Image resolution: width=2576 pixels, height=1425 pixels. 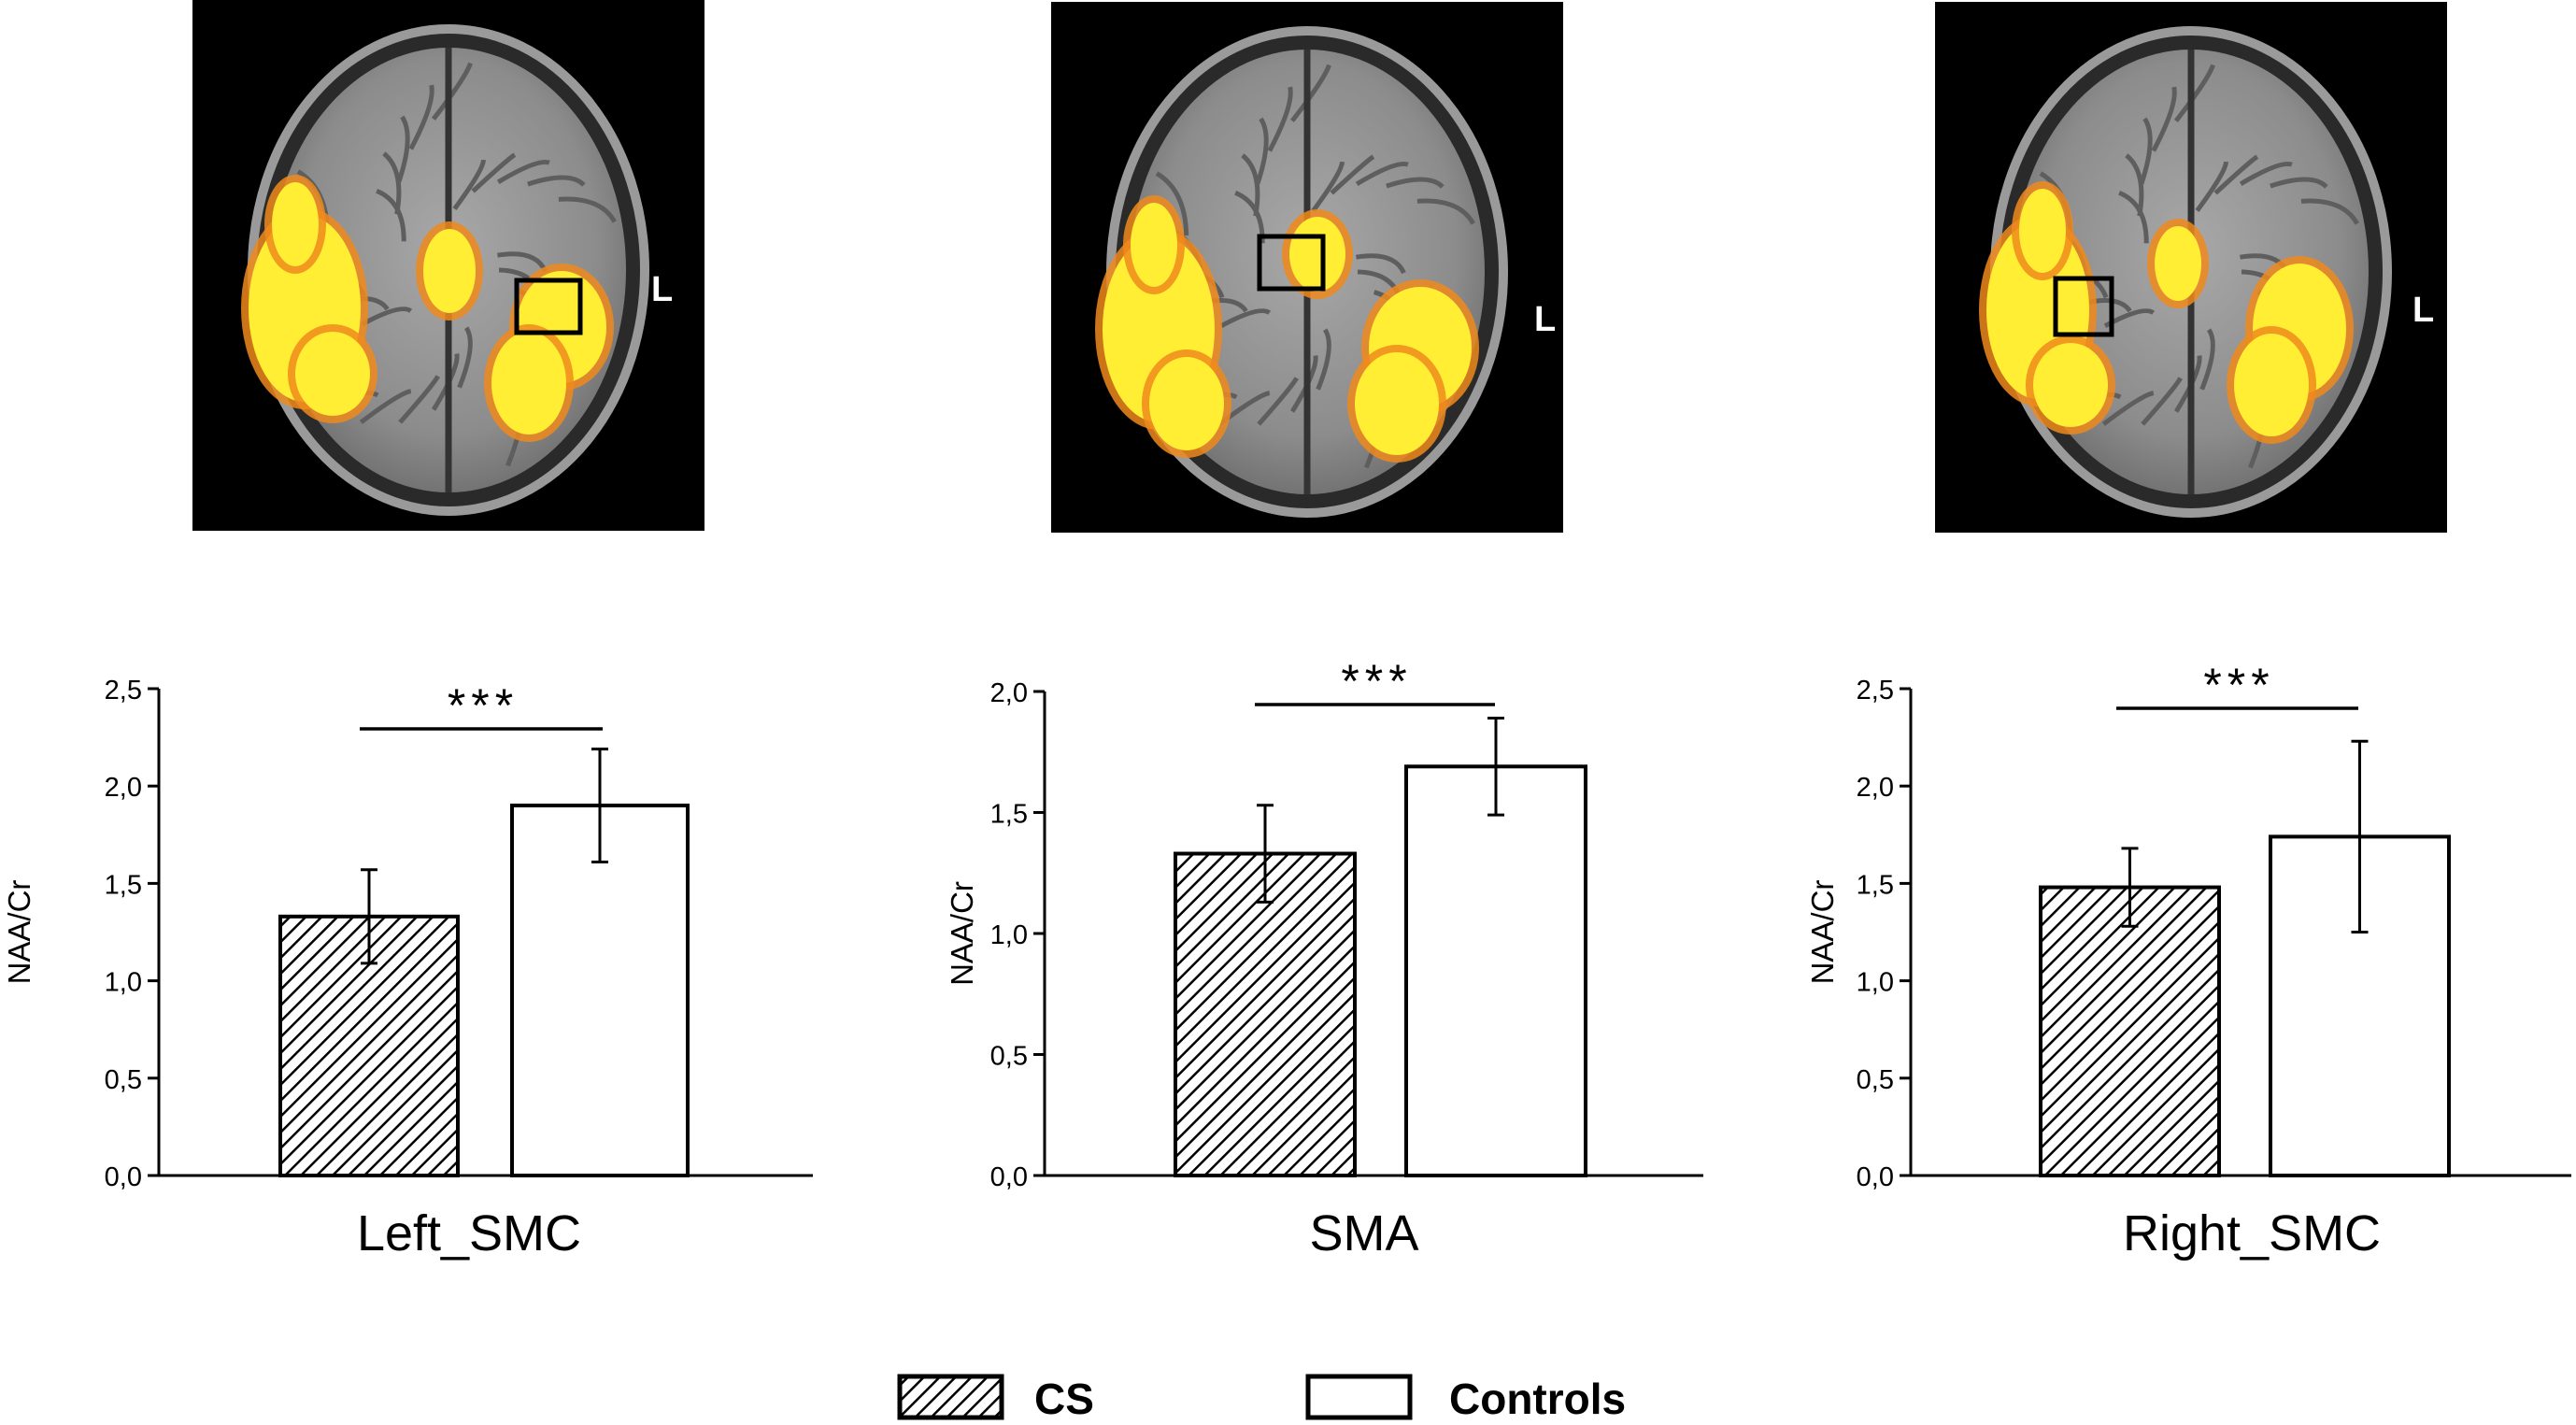 I want to click on legend-swatch-cs, so click(x=951, y=1397).